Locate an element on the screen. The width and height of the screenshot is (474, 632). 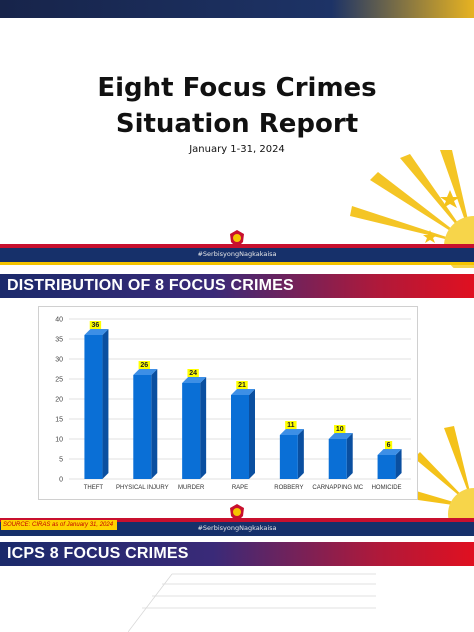
section-title-bar: ICPS 8 FOCUS CRIMES is located at coordinates (237, 554).